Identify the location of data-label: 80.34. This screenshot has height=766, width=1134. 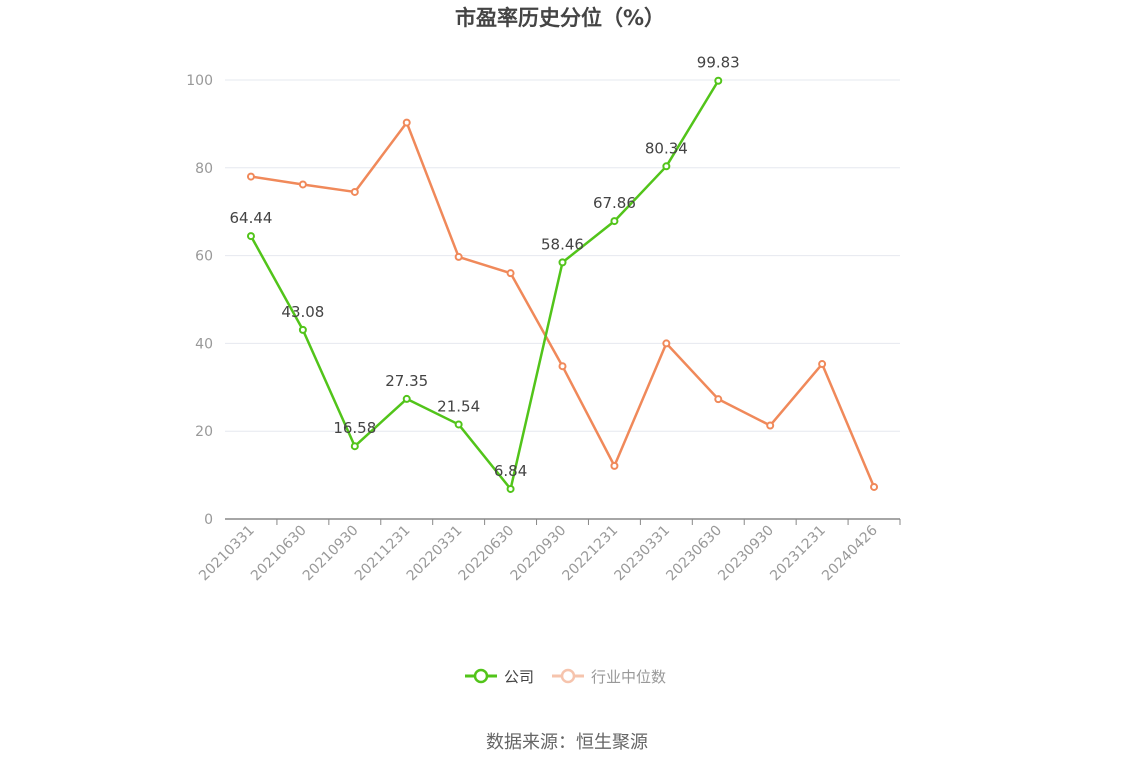
(666, 148).